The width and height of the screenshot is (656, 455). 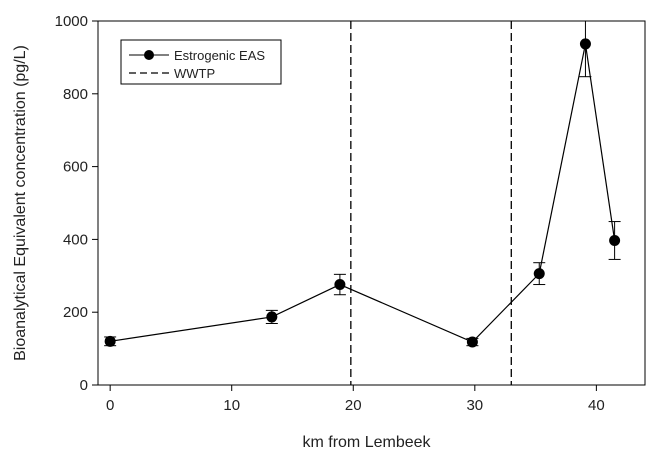 I want to click on x-tick-label: 40, so click(x=596, y=405).